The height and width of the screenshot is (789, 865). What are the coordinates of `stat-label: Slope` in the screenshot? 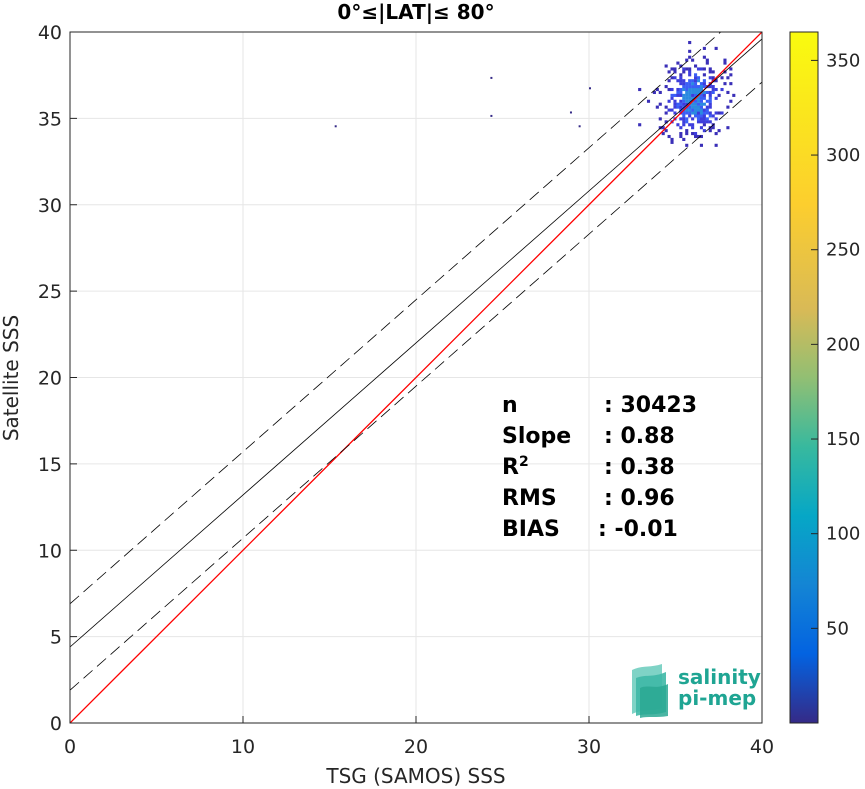 It's located at (536, 436).